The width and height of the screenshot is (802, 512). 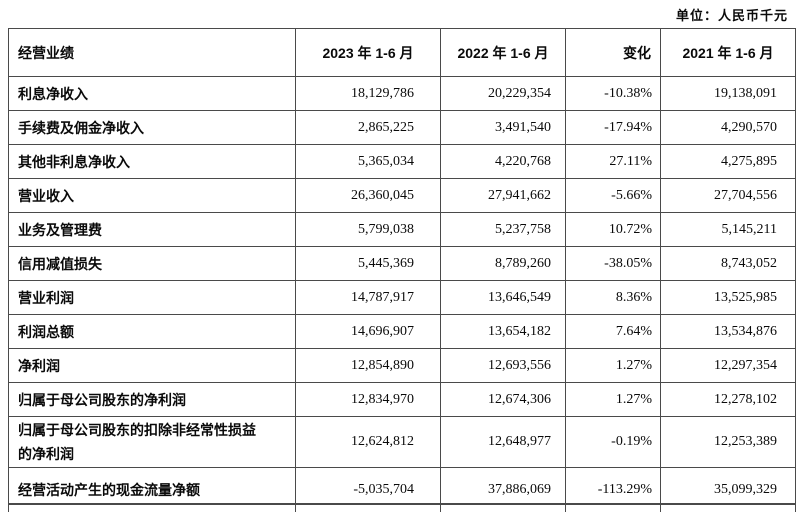 I want to click on table-row: 营业利润 14,787,917 13,646,549 8.36% 13,525,985, so click(x=402, y=297).